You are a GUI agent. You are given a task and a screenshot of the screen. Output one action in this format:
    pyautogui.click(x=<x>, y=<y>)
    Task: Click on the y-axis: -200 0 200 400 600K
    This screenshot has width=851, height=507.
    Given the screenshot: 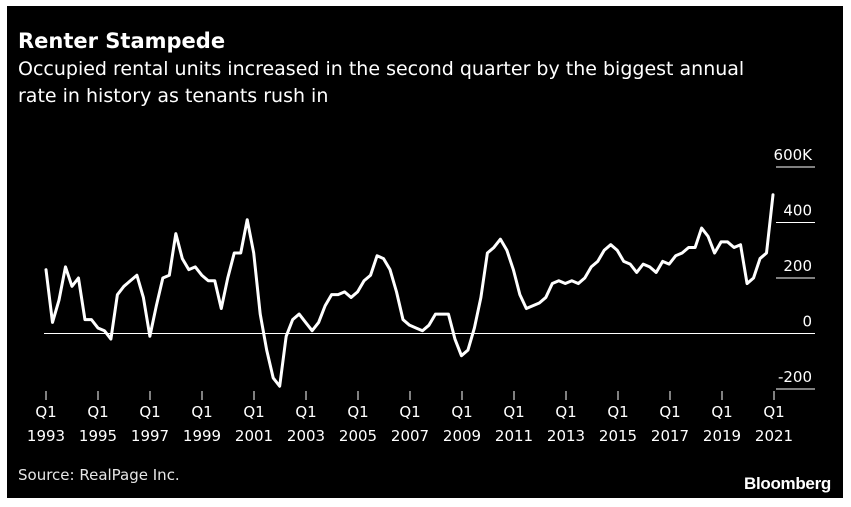 What is the action you would take?
    pyautogui.click(x=794, y=268)
    